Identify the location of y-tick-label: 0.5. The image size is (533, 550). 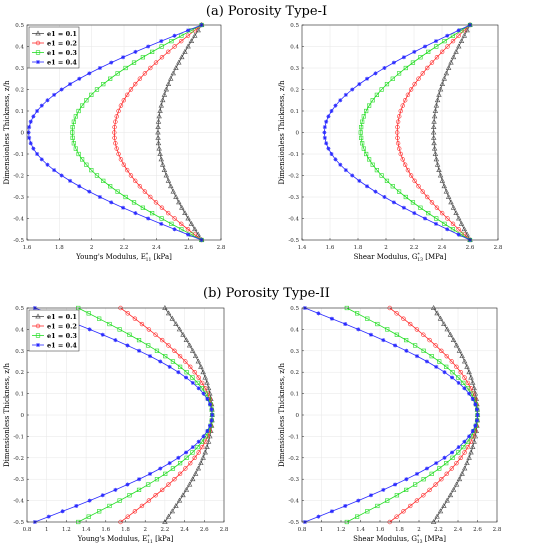
(19, 26).